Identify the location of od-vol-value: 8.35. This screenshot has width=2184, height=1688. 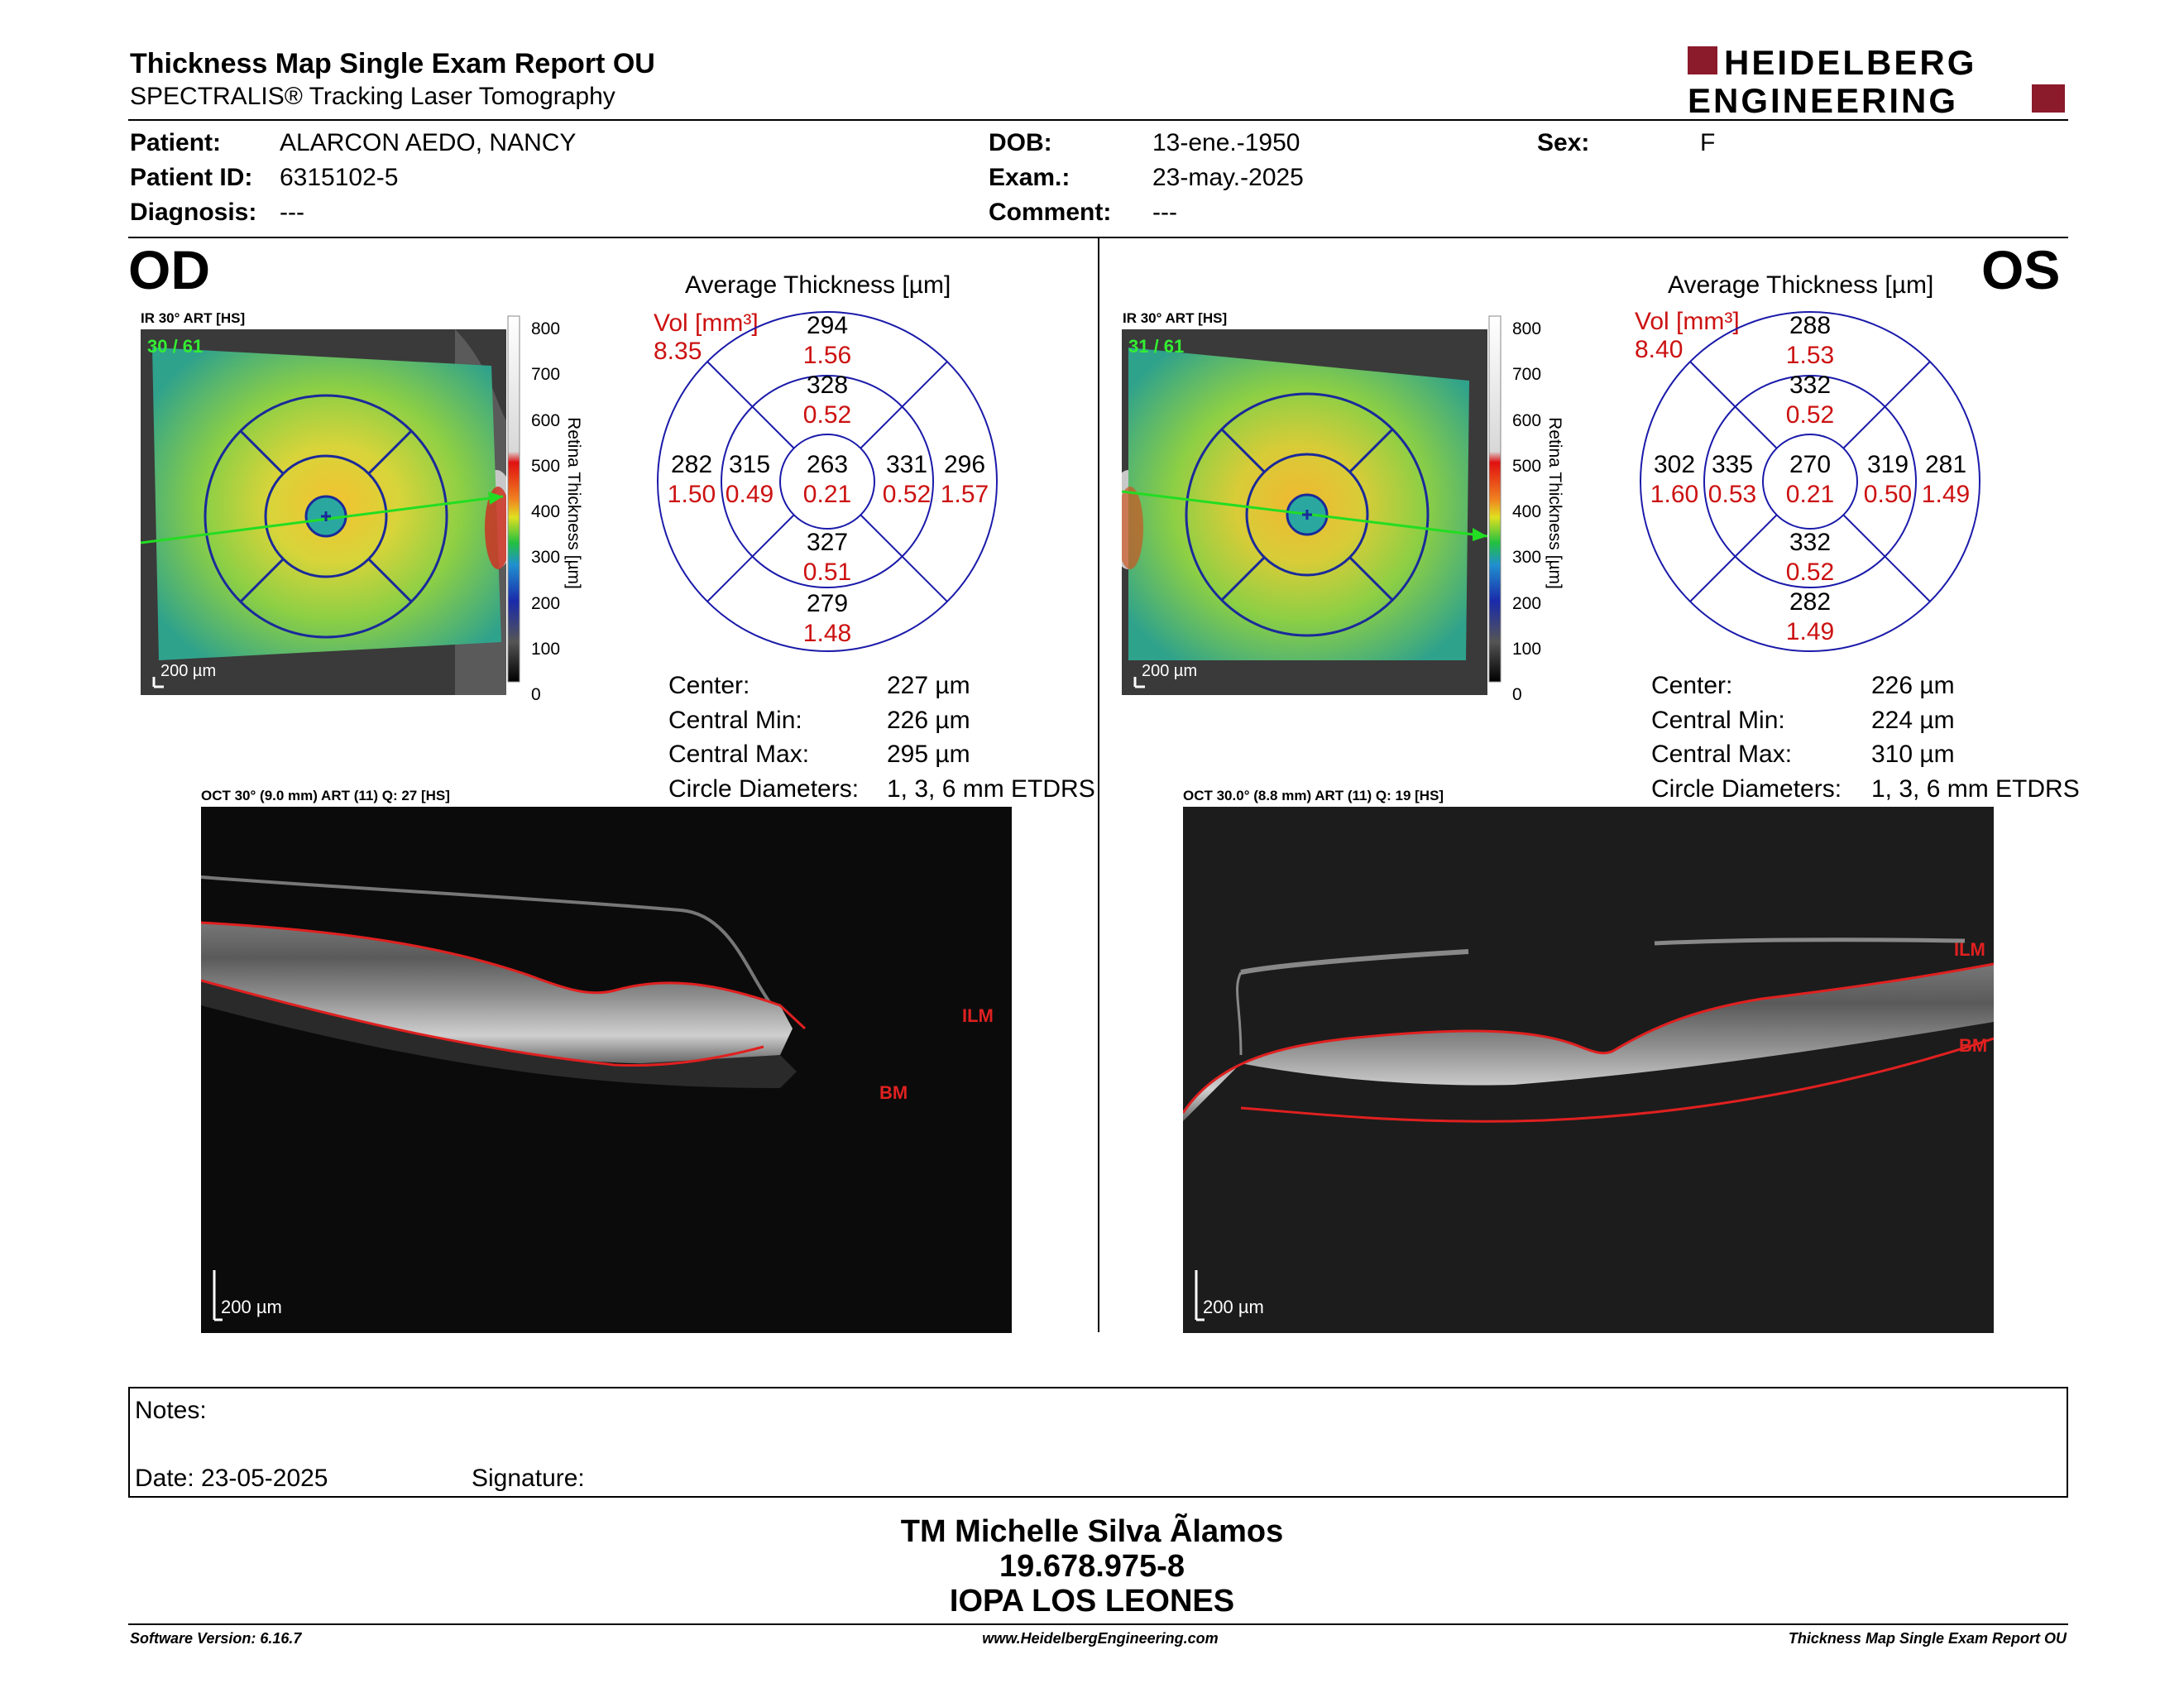
(678, 351).